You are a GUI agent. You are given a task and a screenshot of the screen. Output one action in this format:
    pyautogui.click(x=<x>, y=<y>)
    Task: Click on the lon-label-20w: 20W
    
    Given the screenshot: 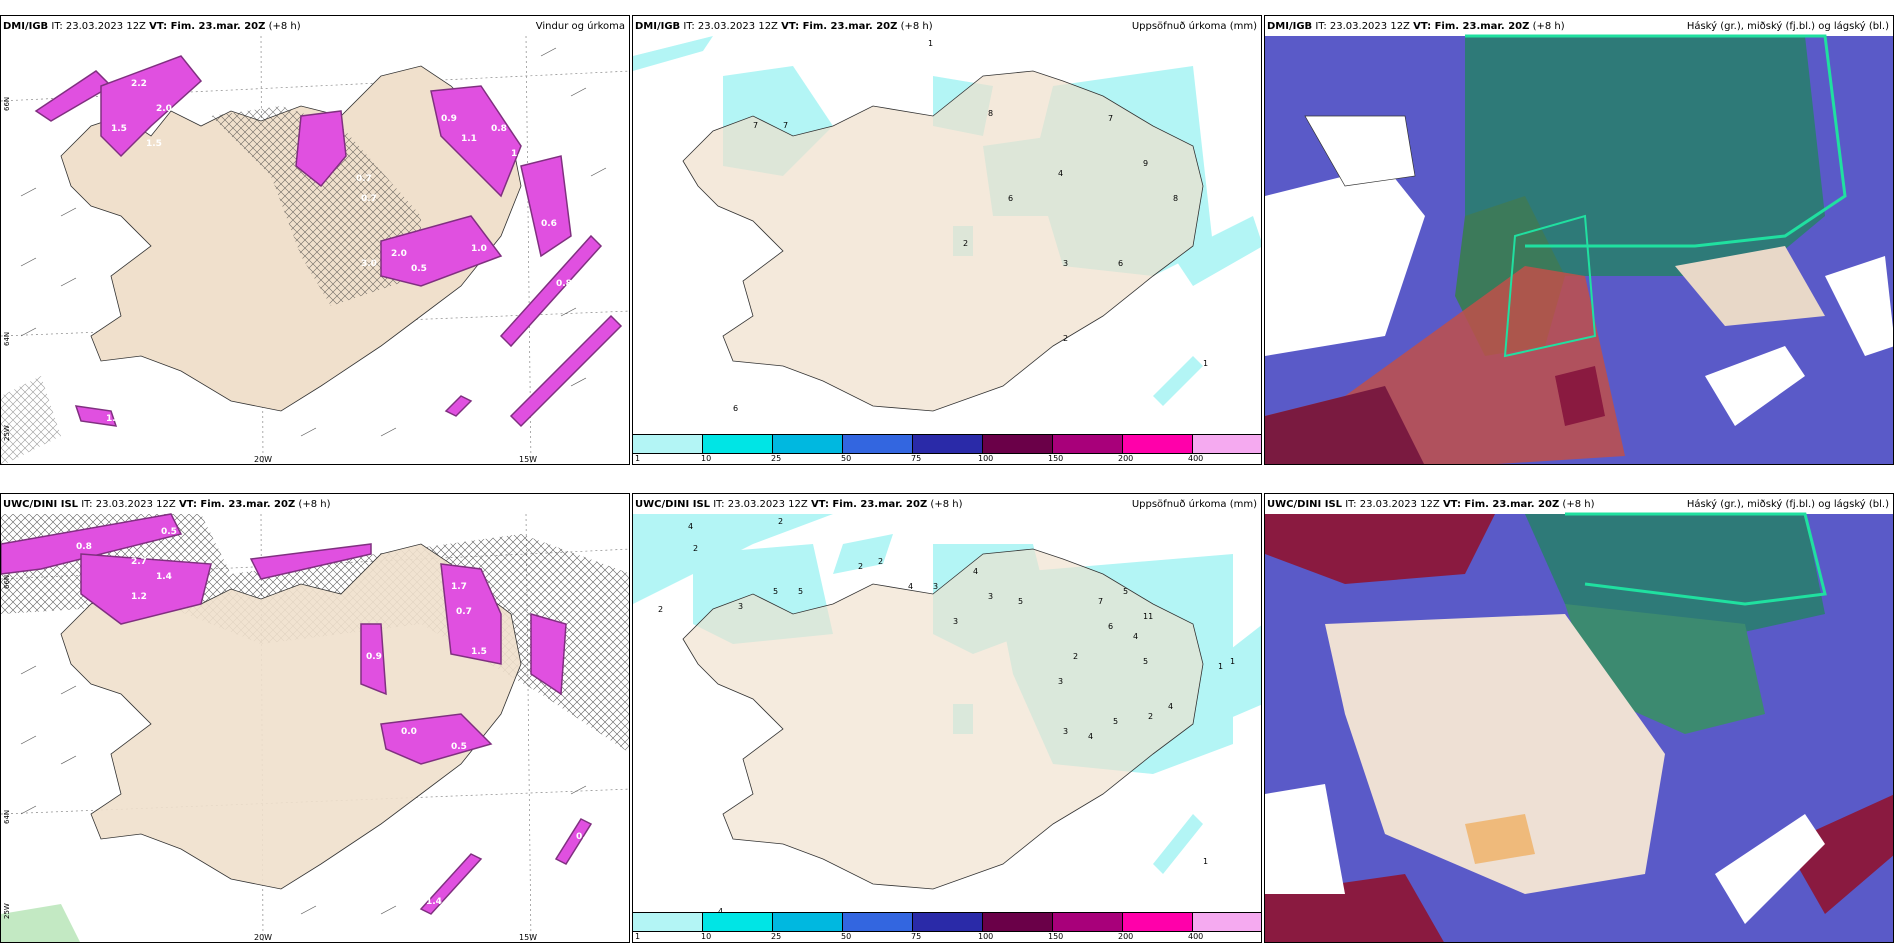 What is the action you would take?
    pyautogui.click(x=263, y=937)
    